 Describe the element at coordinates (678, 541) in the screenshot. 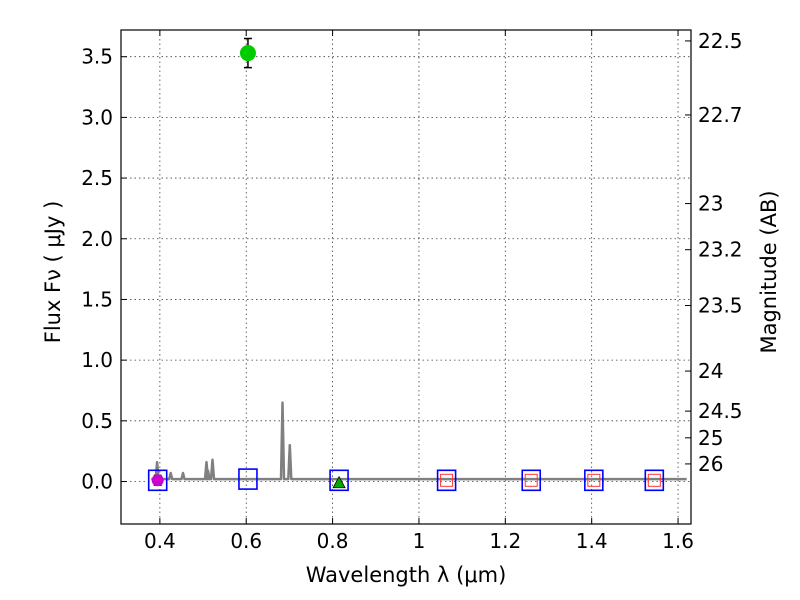

I see `x-tick-label: 1.6` at that location.